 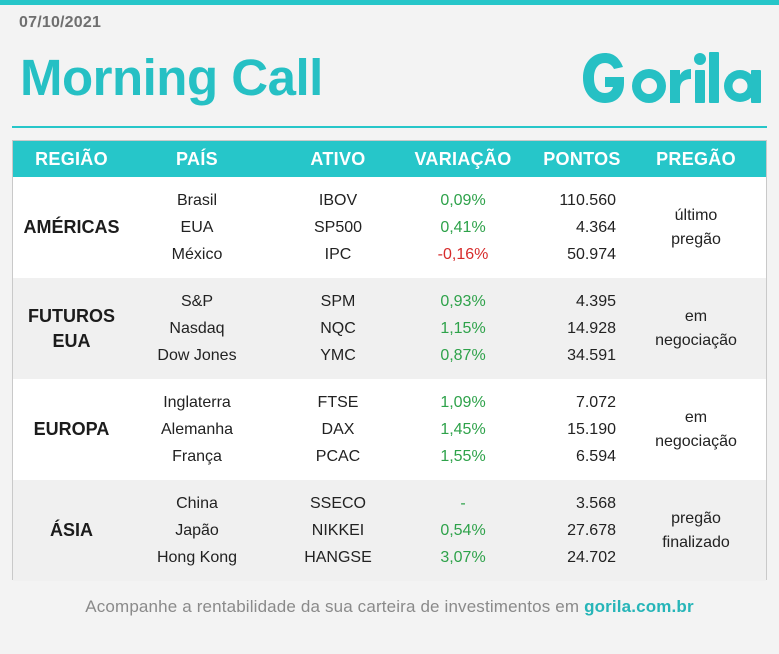 What do you see at coordinates (595, 301) in the screenshot?
I see `points-cell: 4.395` at bounding box center [595, 301].